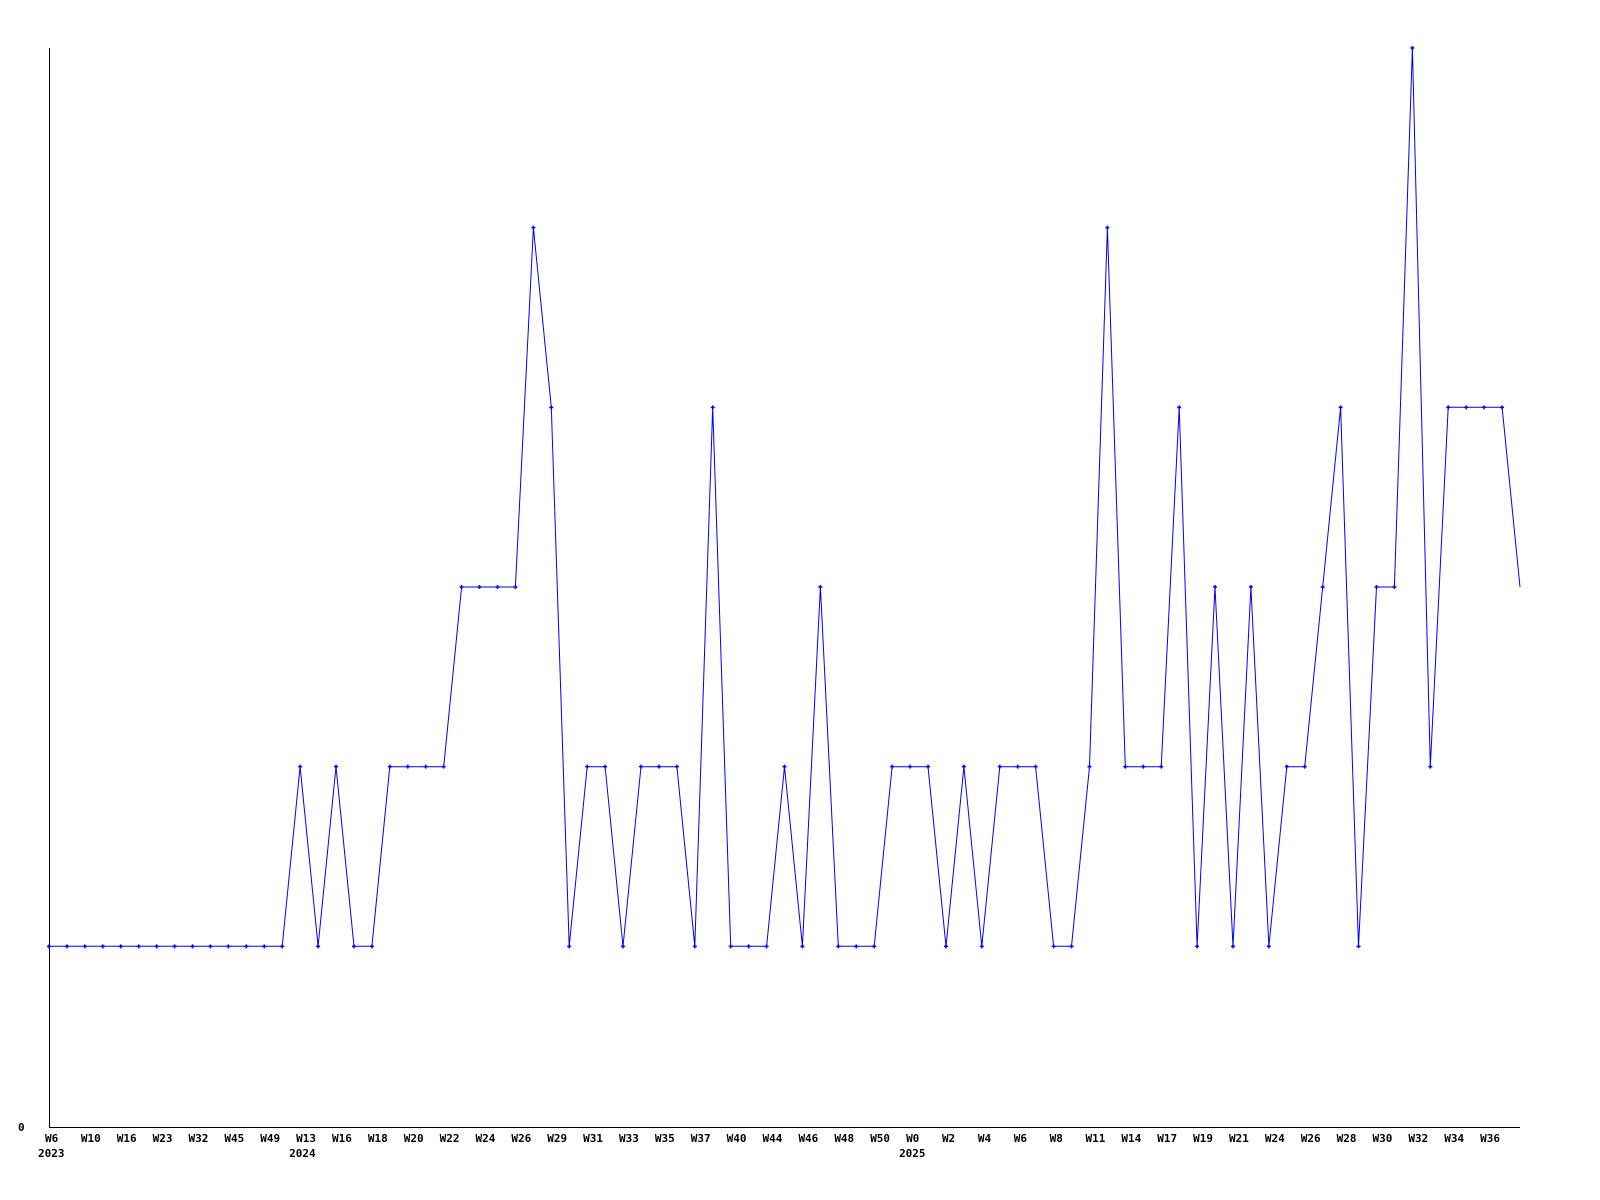 The width and height of the screenshot is (1600, 1200). What do you see at coordinates (1095, 1138) in the screenshot?
I see `x-tick-label: W11` at bounding box center [1095, 1138].